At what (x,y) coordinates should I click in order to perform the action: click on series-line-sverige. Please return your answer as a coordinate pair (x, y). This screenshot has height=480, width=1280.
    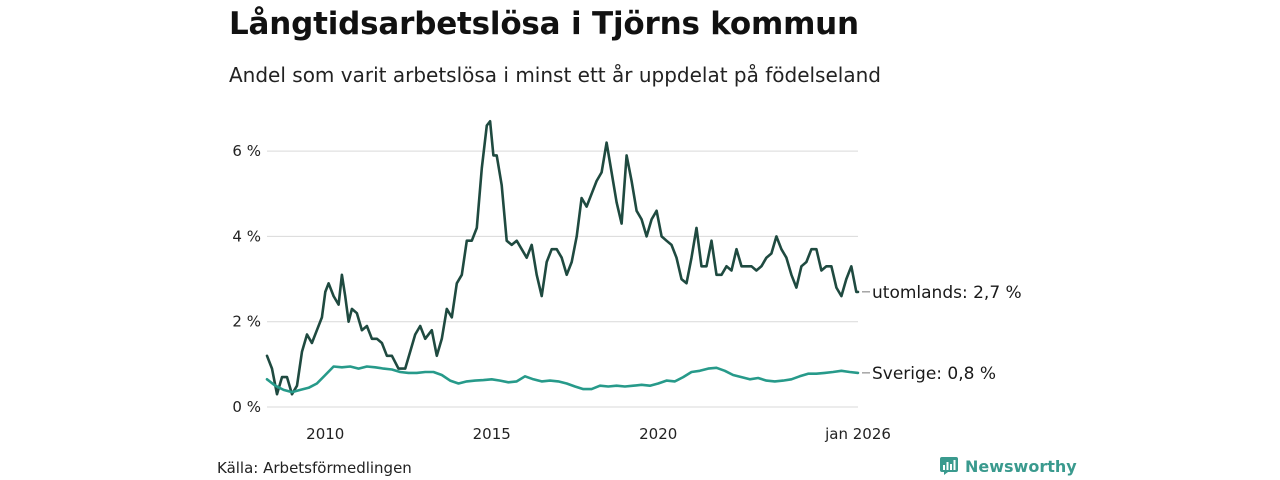
    Looking at the image, I should click on (562, 379).